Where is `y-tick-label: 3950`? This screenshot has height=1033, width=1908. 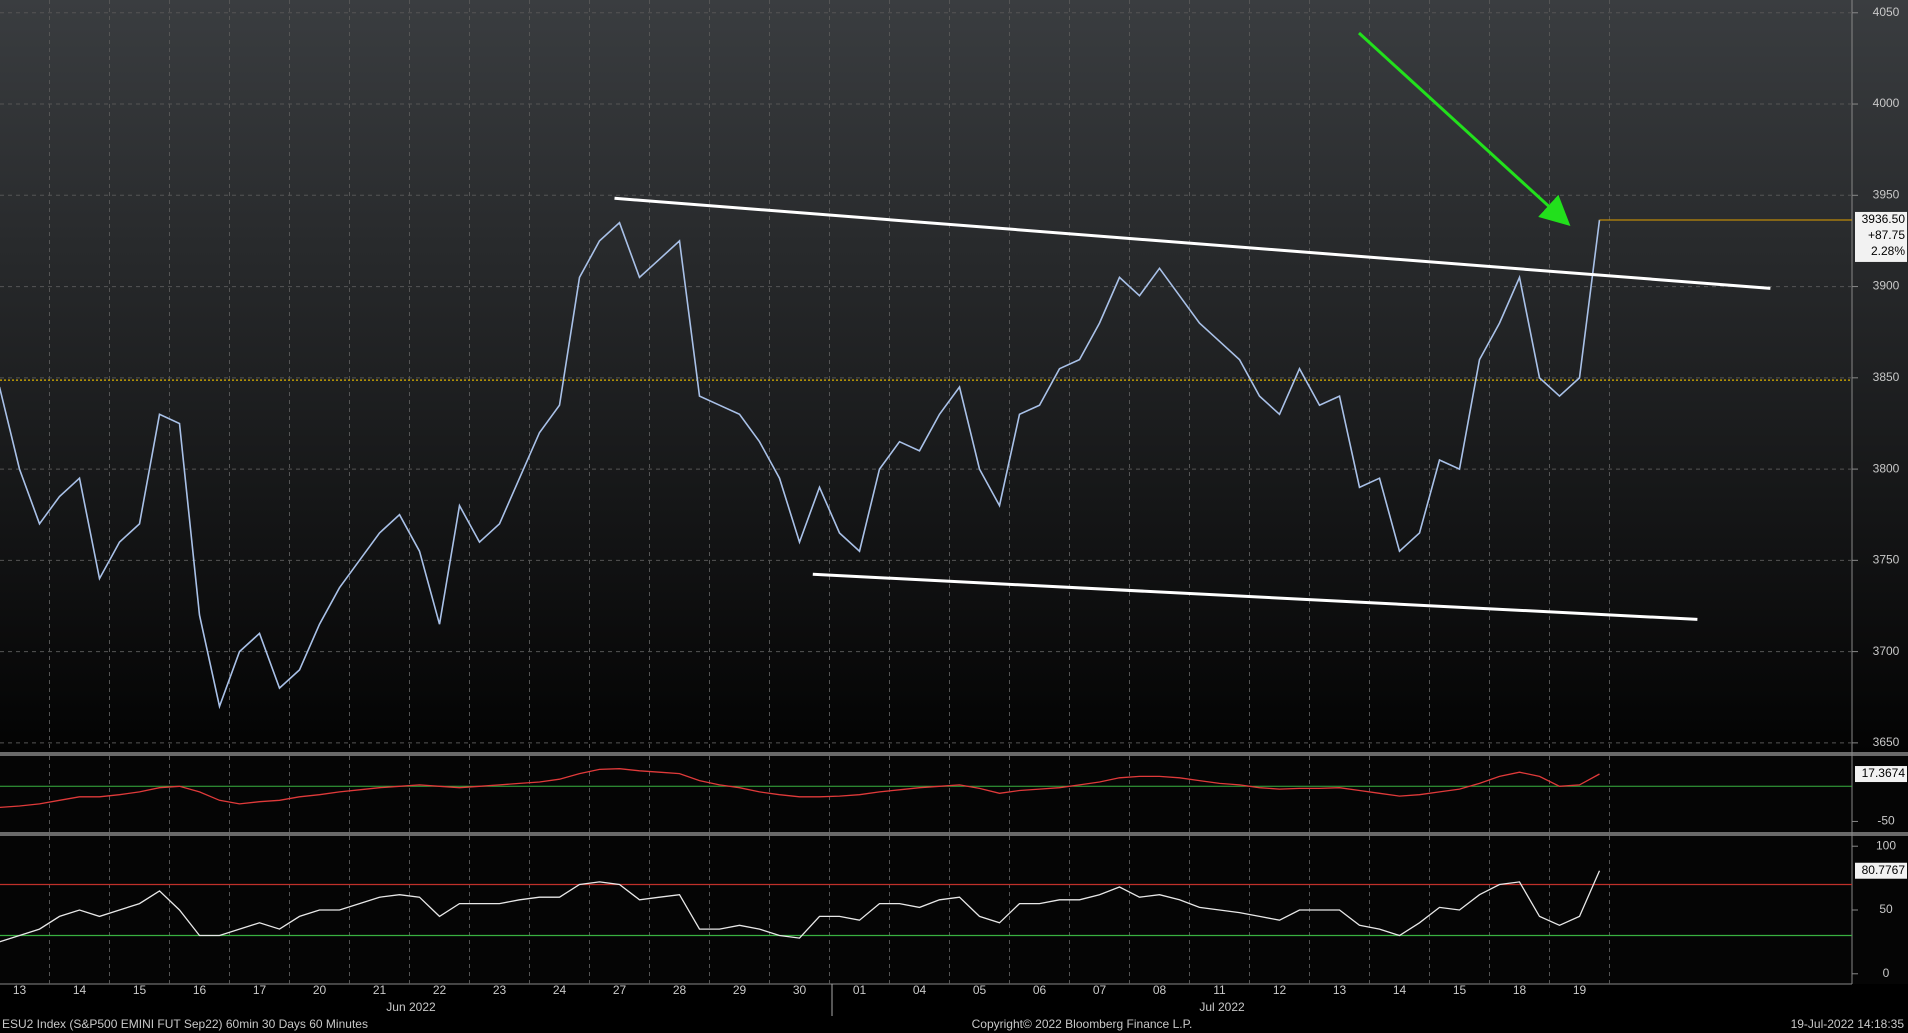 y-tick-label: 3950 is located at coordinates (1886, 194).